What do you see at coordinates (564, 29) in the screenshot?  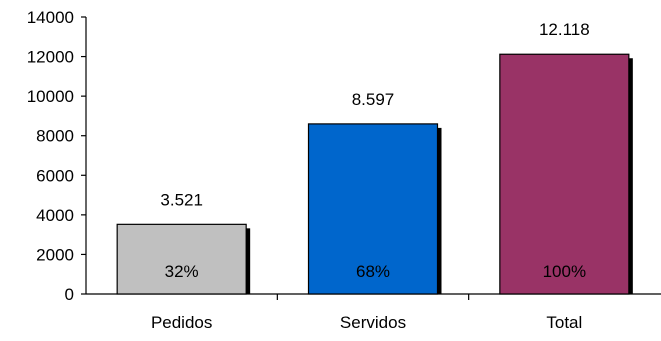 I see `bar-value-label: 12.118` at bounding box center [564, 29].